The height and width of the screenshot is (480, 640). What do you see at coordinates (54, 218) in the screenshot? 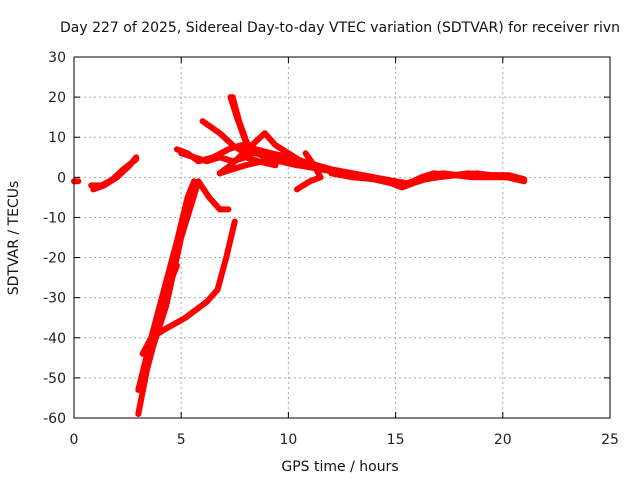
I see `y-tick-label: -10` at bounding box center [54, 218].